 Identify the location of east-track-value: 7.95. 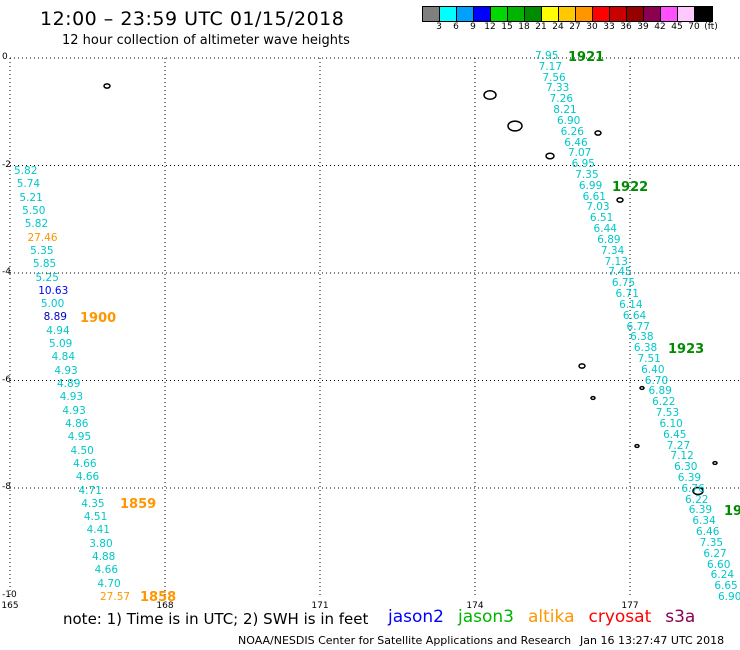
(547, 56).